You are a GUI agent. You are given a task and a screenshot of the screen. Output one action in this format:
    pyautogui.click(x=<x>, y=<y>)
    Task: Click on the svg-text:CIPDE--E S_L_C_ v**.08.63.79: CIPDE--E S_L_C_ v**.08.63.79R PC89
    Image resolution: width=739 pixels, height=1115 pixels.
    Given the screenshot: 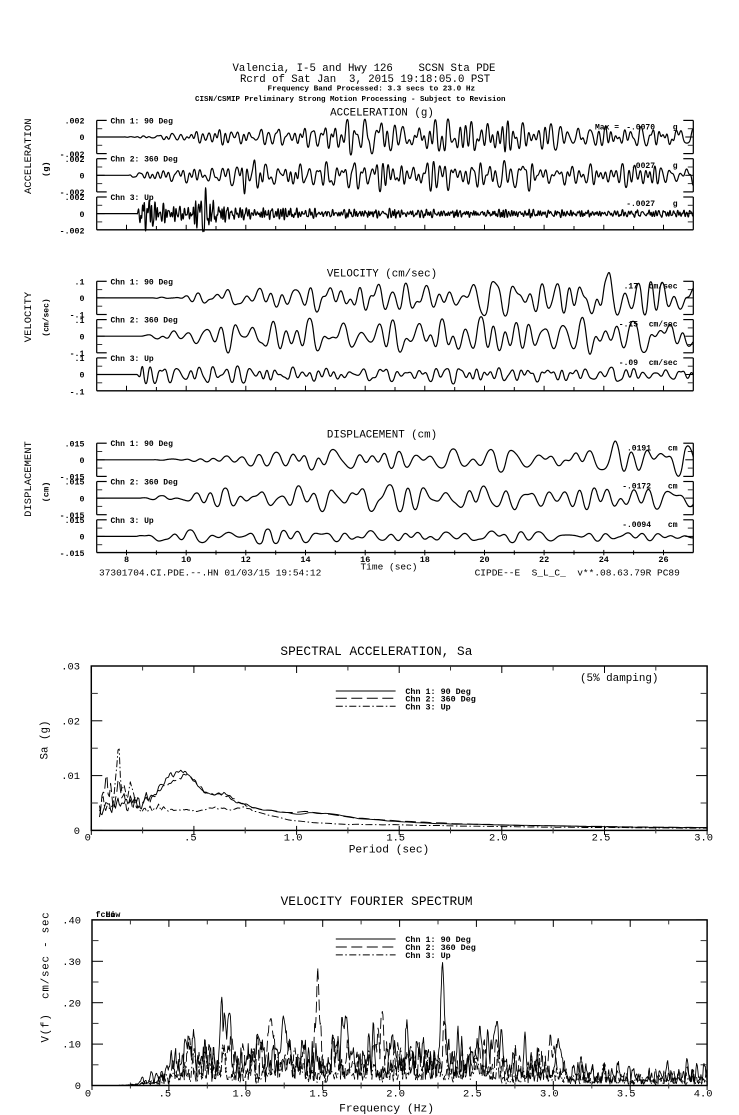 What is the action you would take?
    pyautogui.click(x=578, y=573)
    